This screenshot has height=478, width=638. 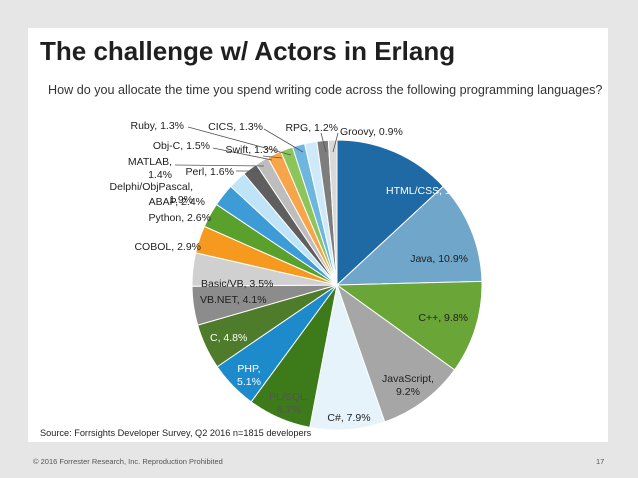 What do you see at coordinates (430, 191) in the screenshot?
I see `data-label-html-css: HTML/CSS, 12.4%` at bounding box center [430, 191].